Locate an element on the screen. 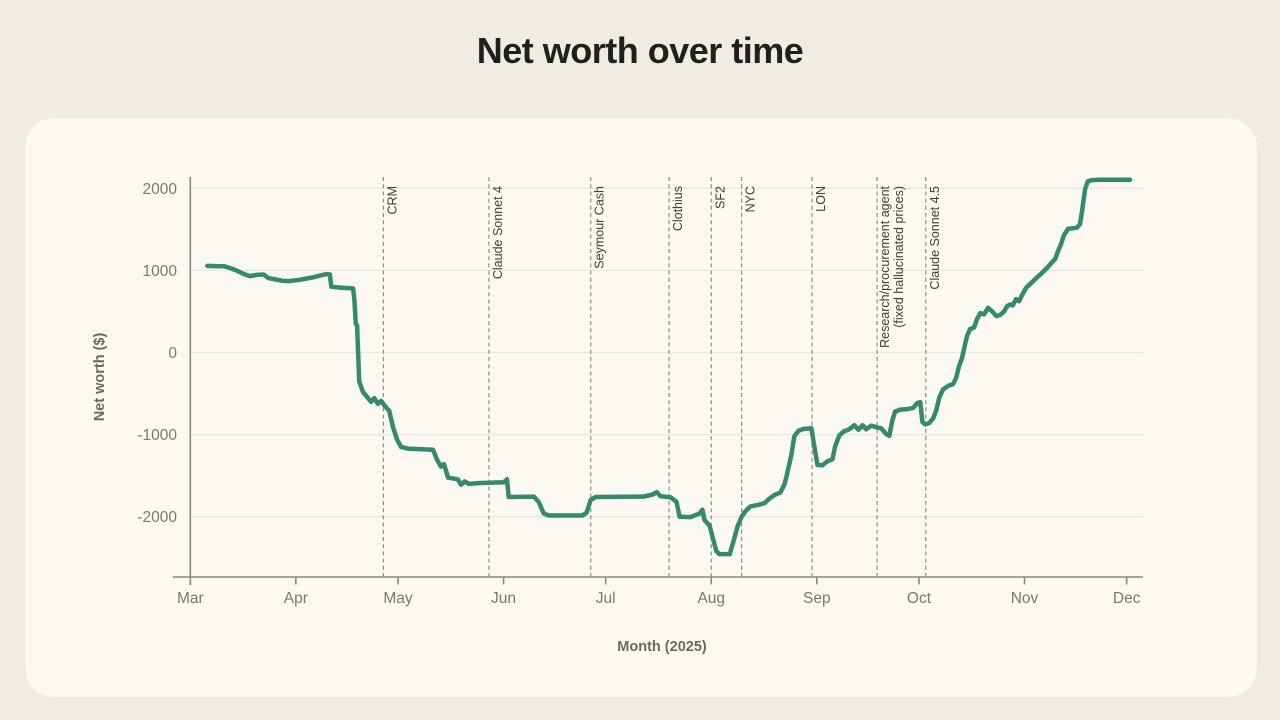 This screenshot has height=720, width=1280. month-tick-label: Jul is located at coordinates (606, 598).